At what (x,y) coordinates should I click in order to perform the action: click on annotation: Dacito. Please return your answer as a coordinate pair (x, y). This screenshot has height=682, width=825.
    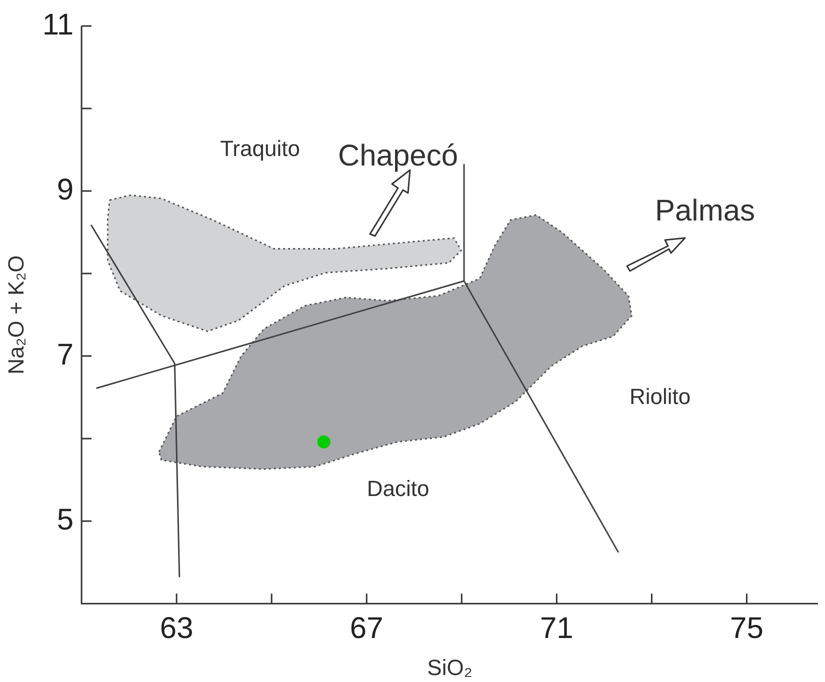
    Looking at the image, I should click on (398, 489).